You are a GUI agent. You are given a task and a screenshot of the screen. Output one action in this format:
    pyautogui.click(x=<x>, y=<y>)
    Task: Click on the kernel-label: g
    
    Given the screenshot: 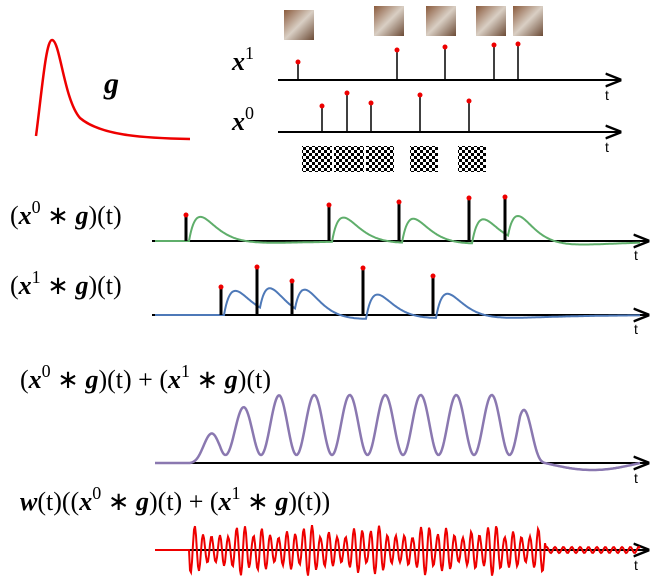 What is the action you would take?
    pyautogui.click(x=111, y=83)
    